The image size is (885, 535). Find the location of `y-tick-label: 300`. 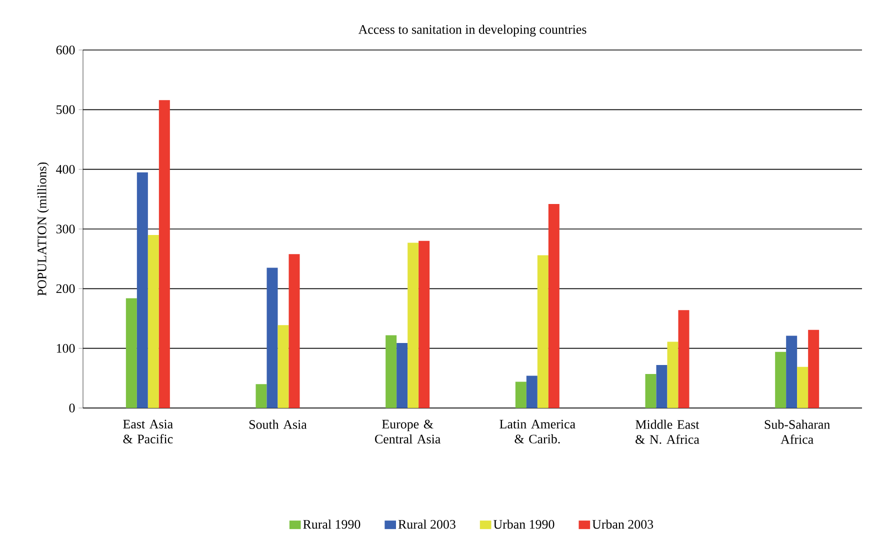

y-tick-label: 300 is located at coordinates (65, 229).